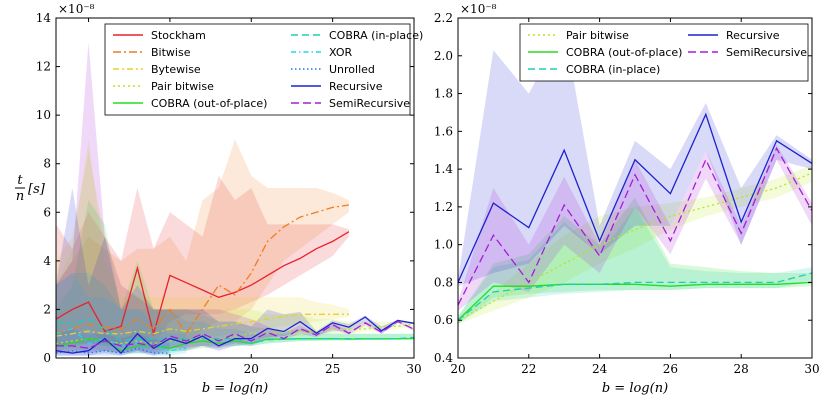  I want to click on series-pair-bitwise, so click(235, 334).